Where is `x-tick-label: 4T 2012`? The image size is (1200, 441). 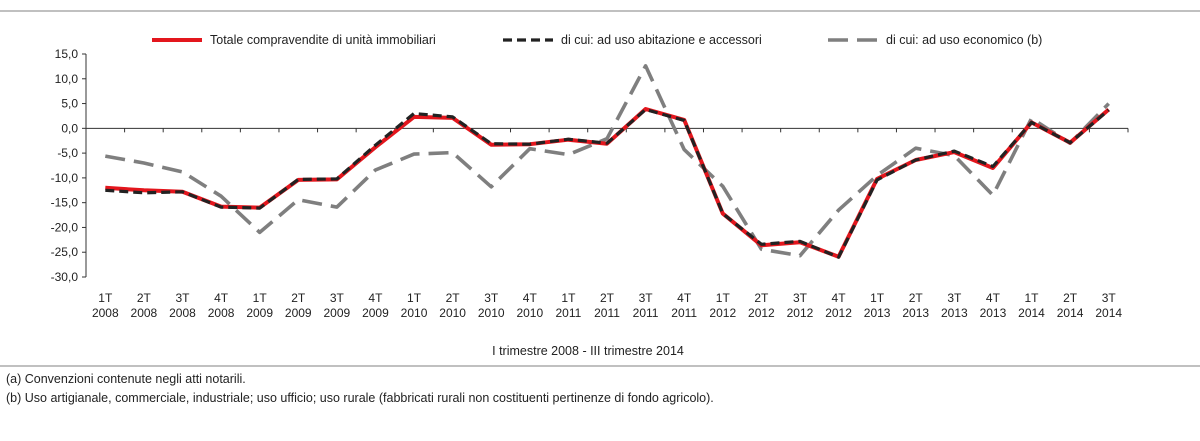
x-tick-label: 4T 2012 is located at coordinates (838, 305).